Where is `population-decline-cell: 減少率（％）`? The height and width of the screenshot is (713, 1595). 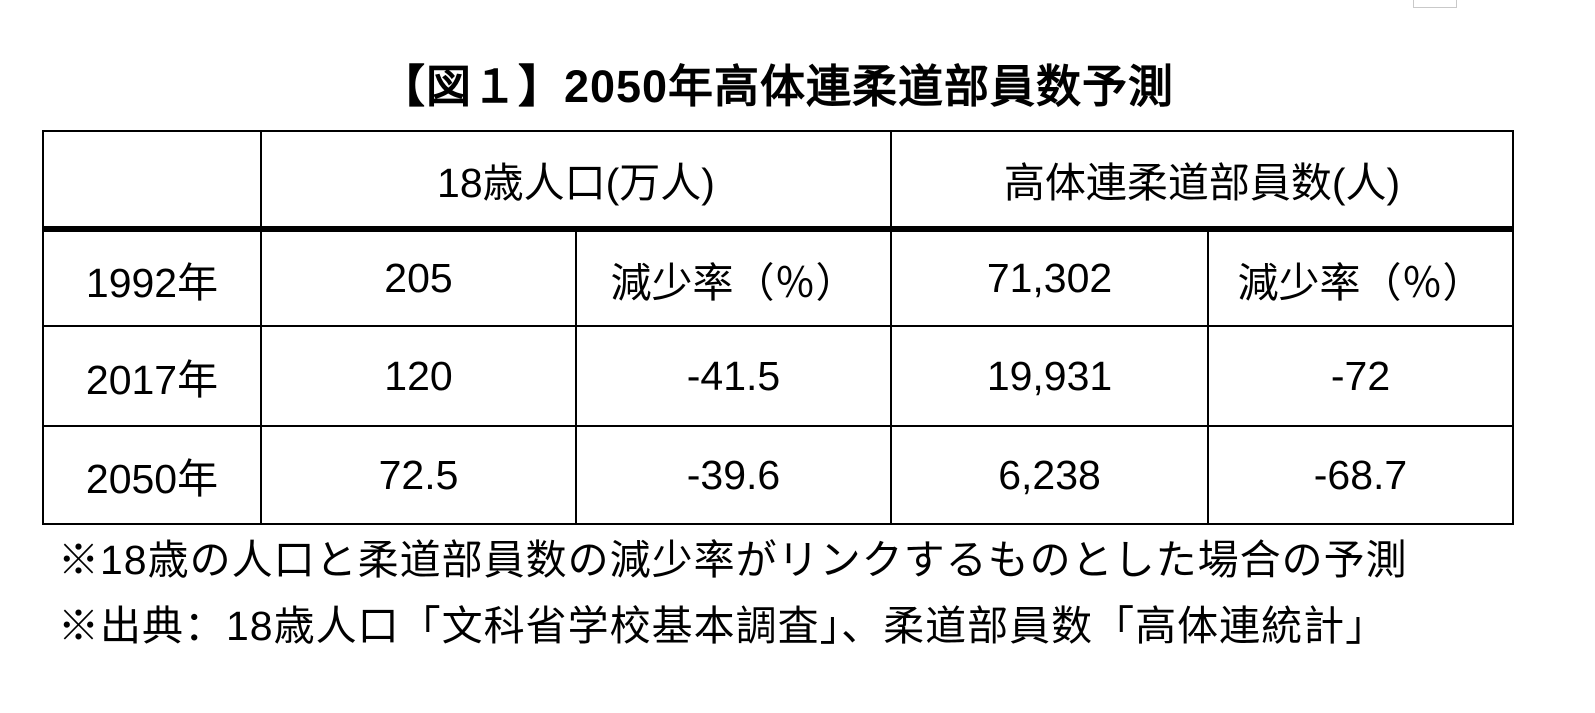
population-decline-cell: 減少率（％） is located at coordinates (733, 277).